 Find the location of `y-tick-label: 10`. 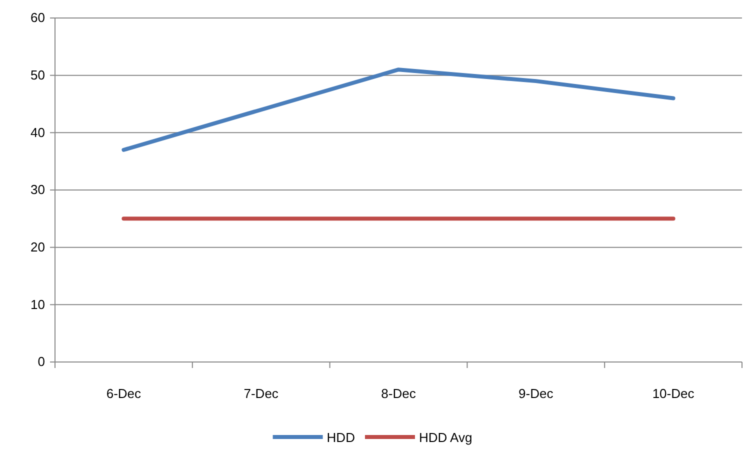

y-tick-label: 10 is located at coordinates (37, 304).